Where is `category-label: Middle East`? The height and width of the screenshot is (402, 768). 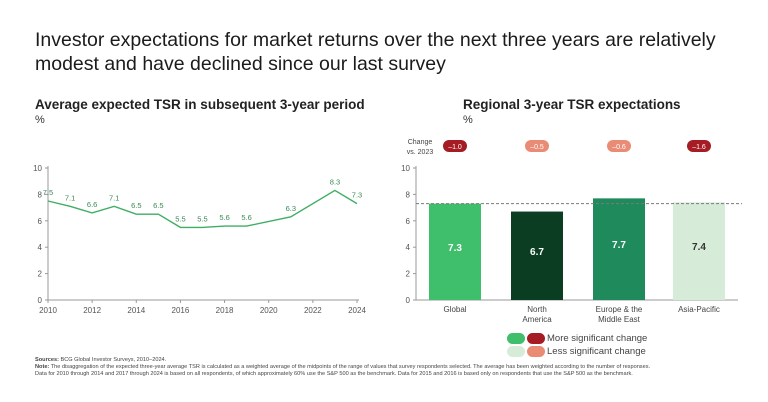
category-label: Middle East is located at coordinates (619, 319).